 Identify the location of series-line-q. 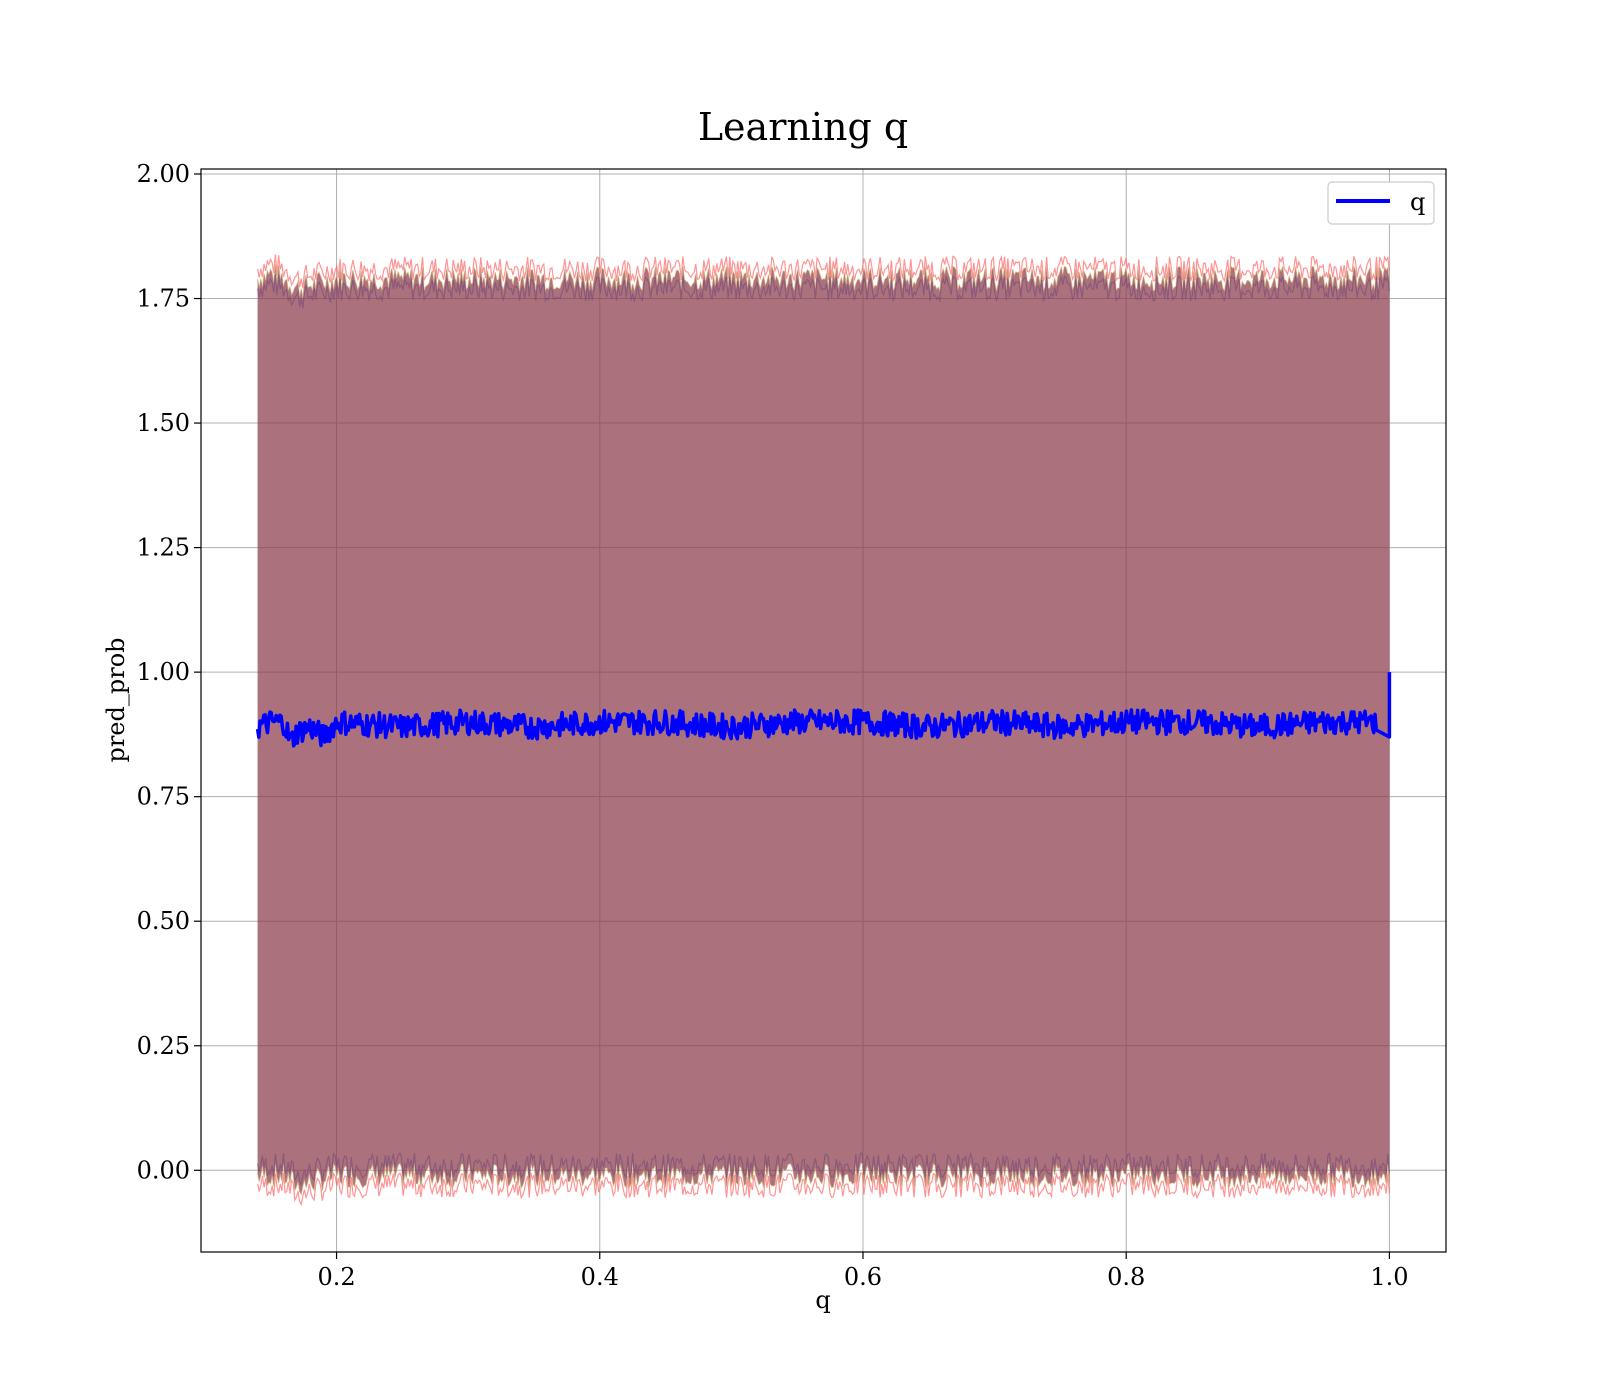
(823, 710).